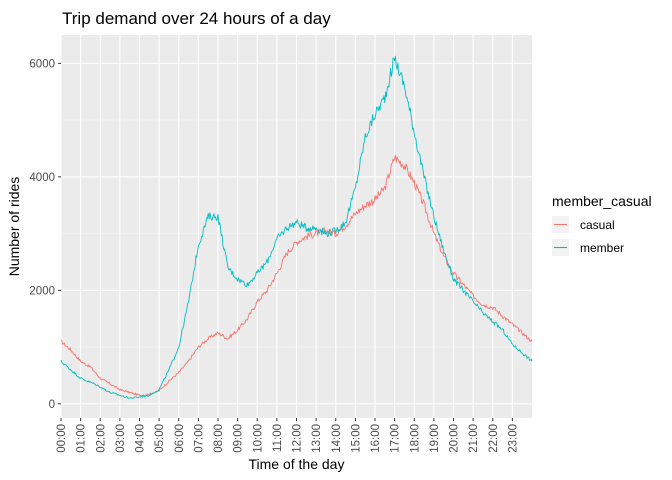 This screenshot has height=480, width=672. Describe the element at coordinates (199, 438) in the screenshot. I see `x-tick-label: 07:00` at that location.